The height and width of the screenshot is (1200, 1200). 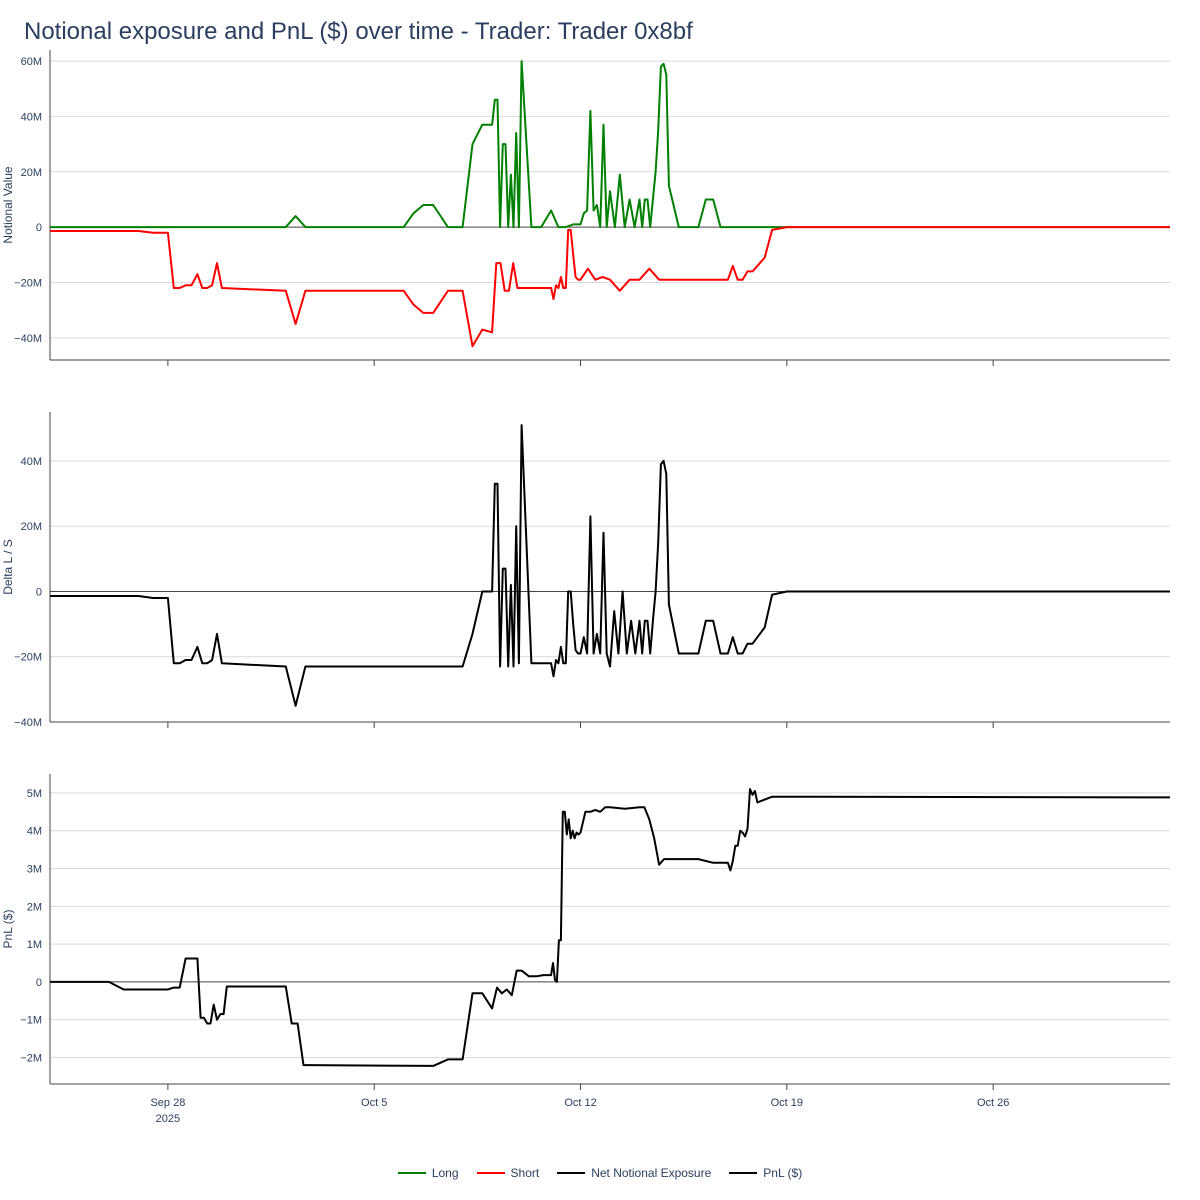 I want to click on y-tick-label: 3M, so click(x=34, y=870).